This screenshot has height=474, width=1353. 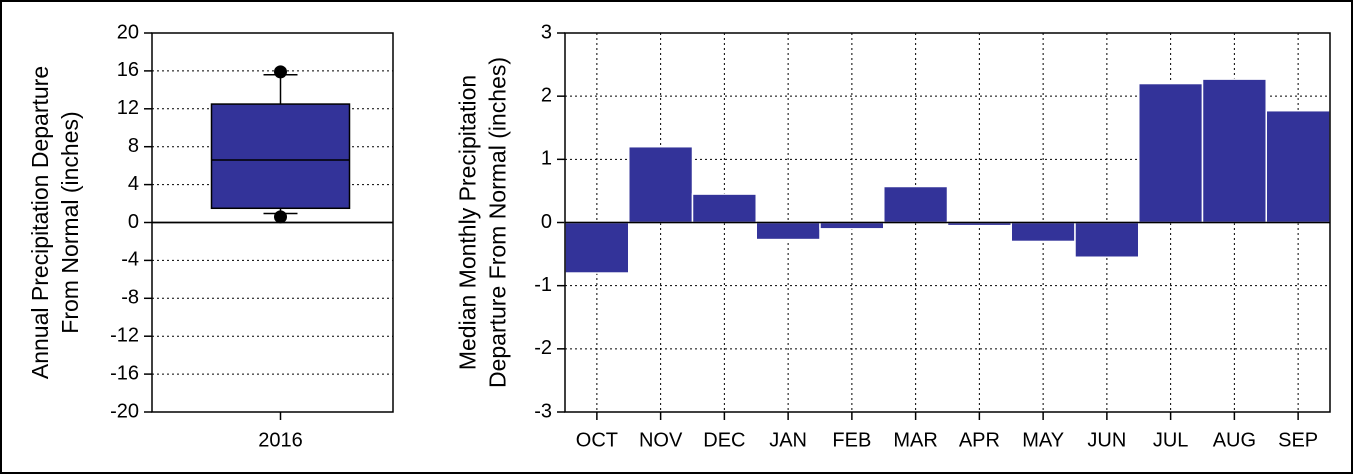 I want to click on y-tick-label: 12, so click(x=128, y=108).